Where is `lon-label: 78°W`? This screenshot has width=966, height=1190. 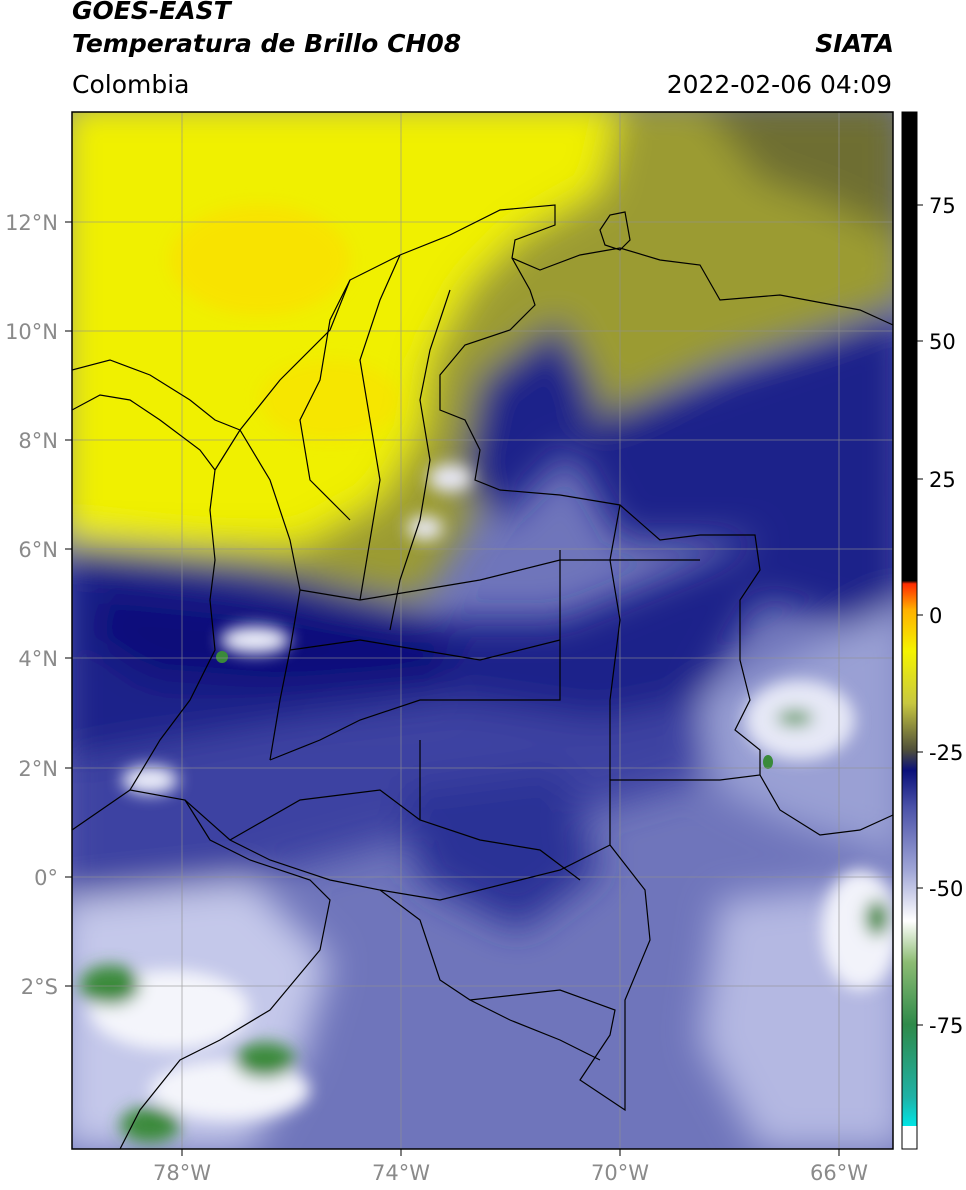 lon-label: 78°W is located at coordinates (182, 1173).